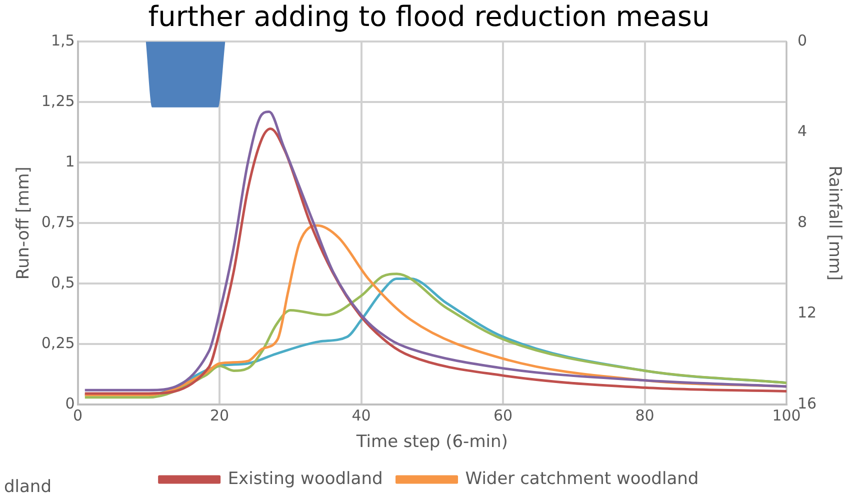  Describe the element at coordinates (58, 343) in the screenshot. I see `y-tick-label: 0,25` at that location.